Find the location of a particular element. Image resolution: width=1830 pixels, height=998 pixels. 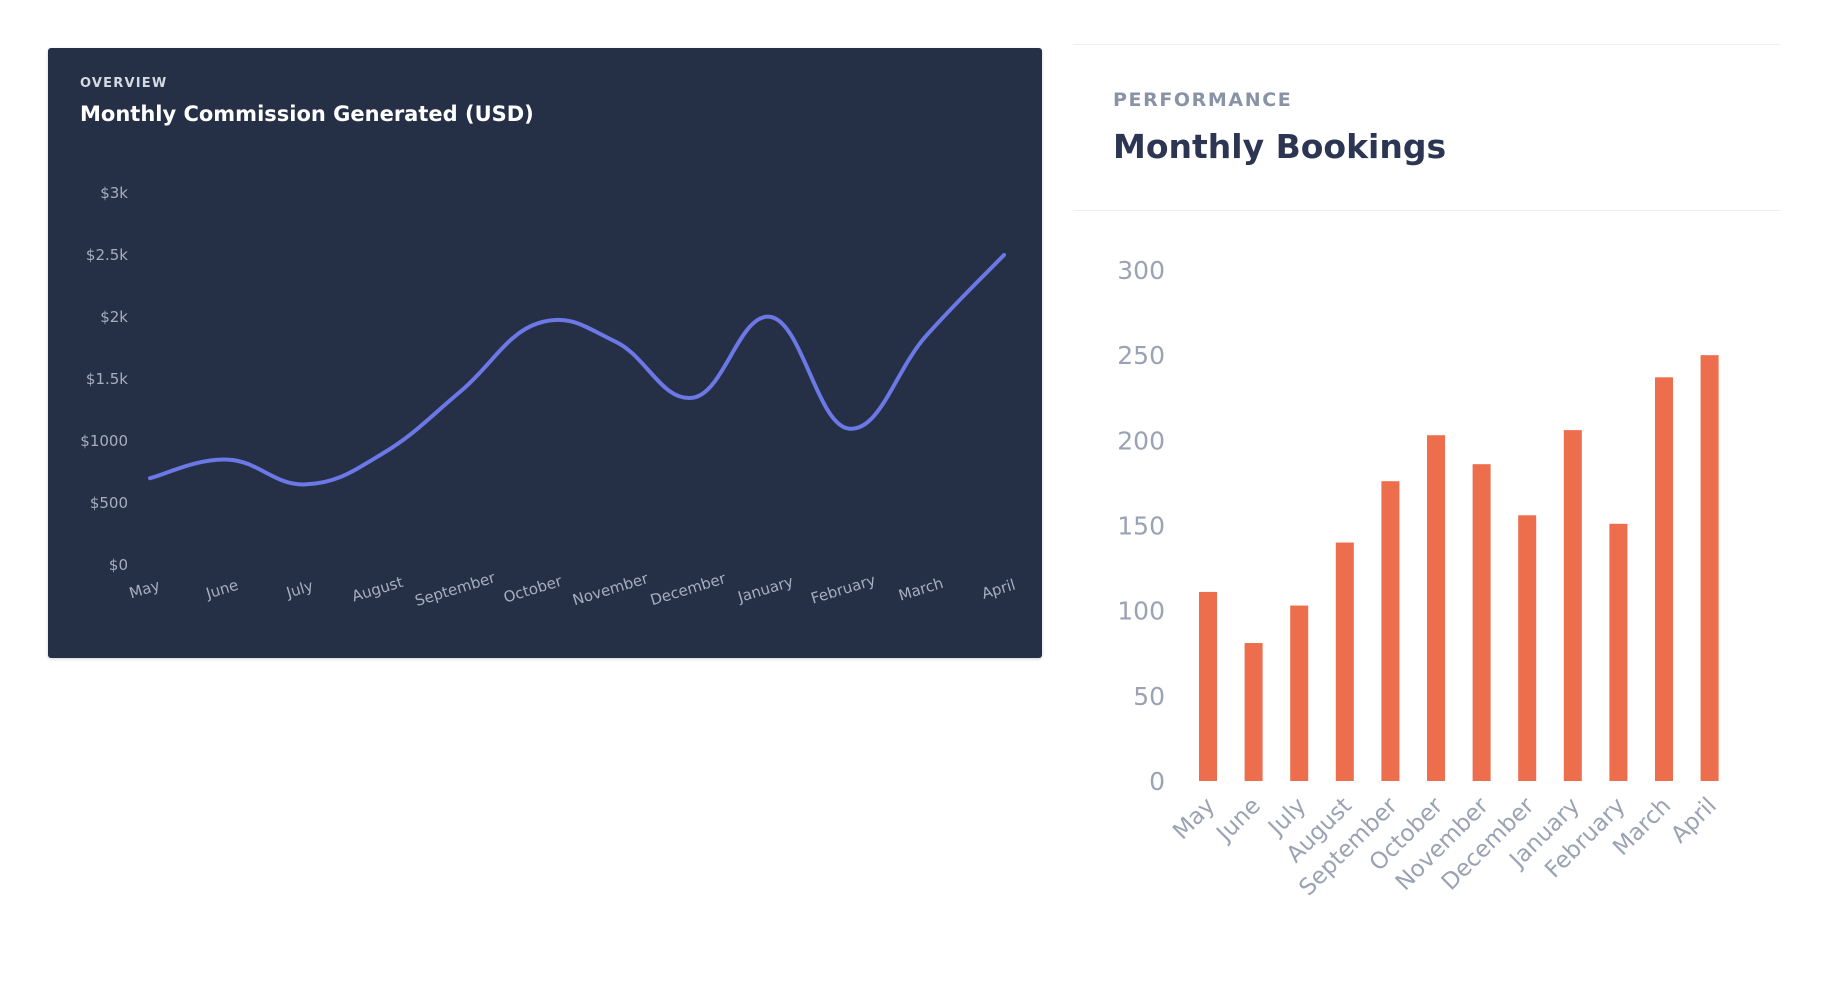

commission-point-september is located at coordinates (461, 391).